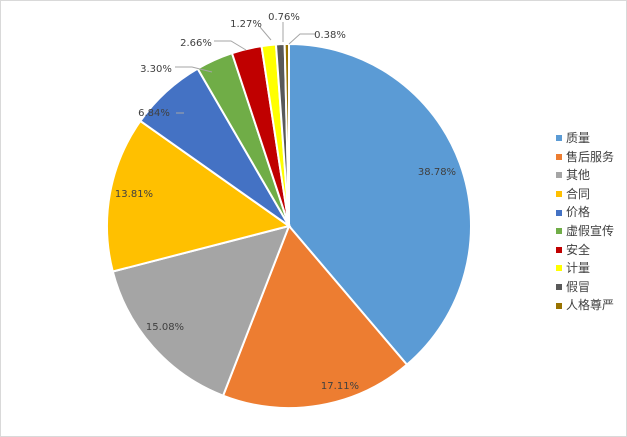 The image size is (627, 437). Describe the element at coordinates (246, 24) in the screenshot. I see `data-label-8: 1.27%` at that location.